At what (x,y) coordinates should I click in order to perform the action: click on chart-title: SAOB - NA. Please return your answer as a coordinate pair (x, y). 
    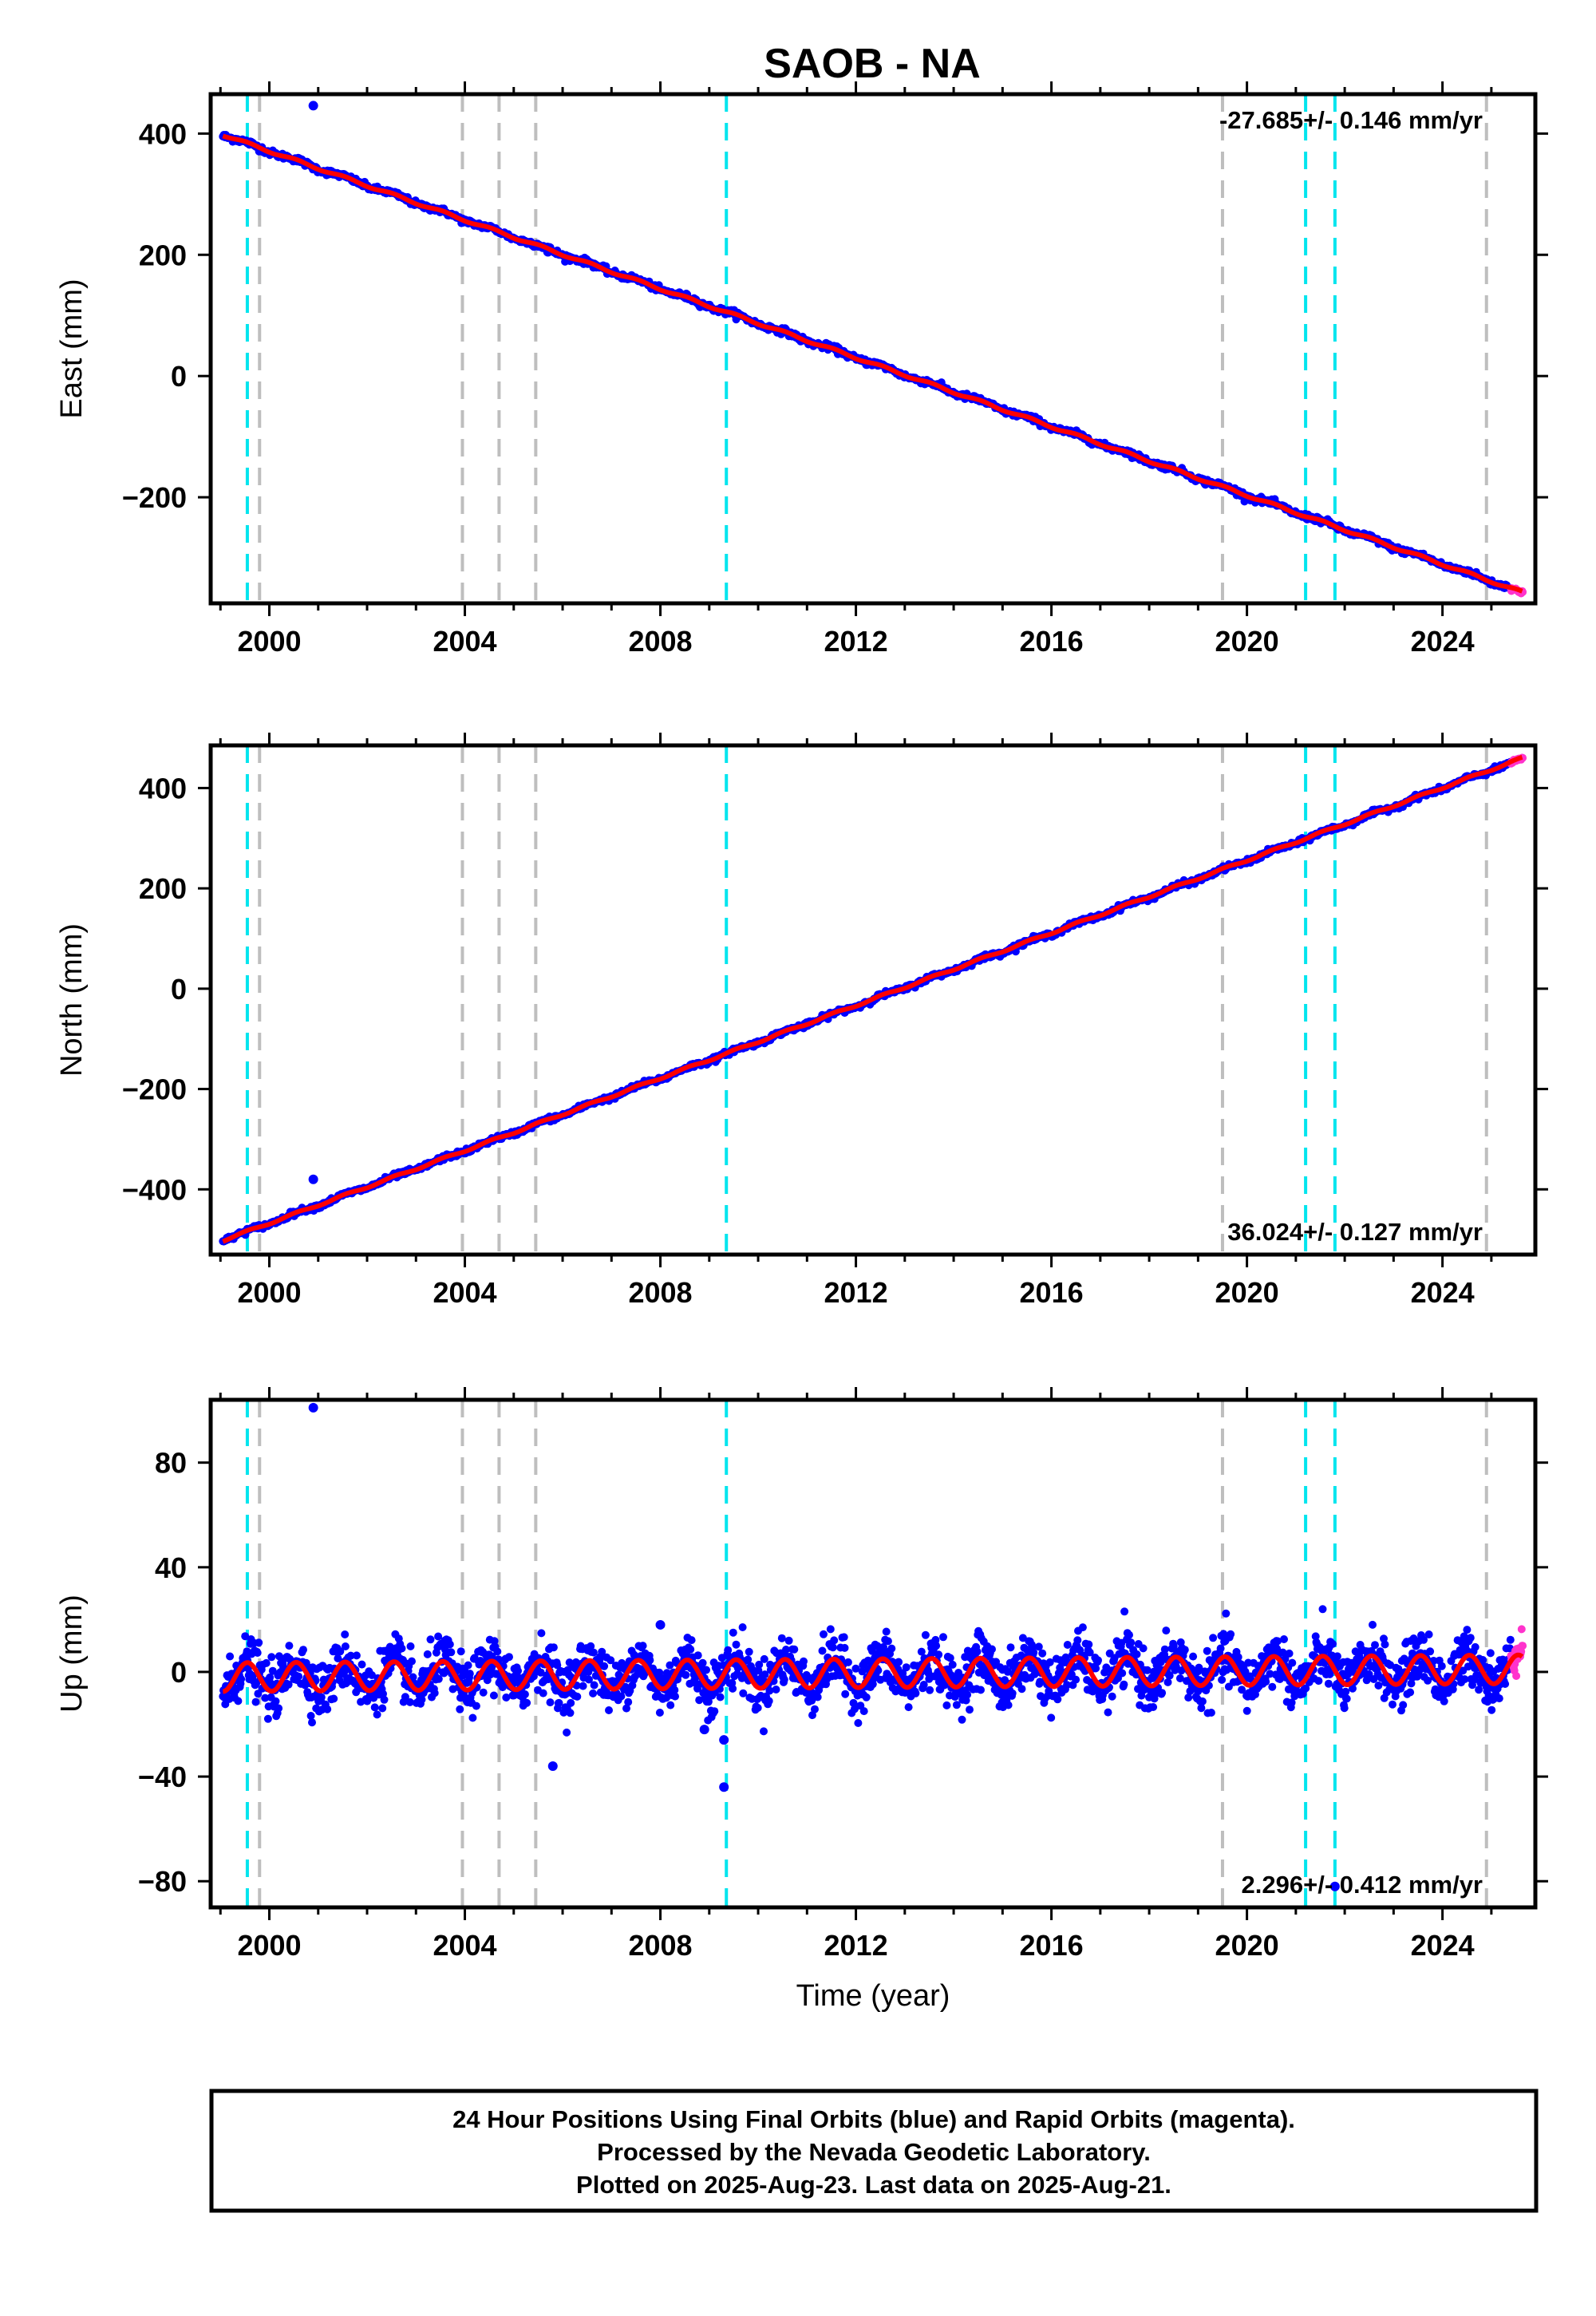
    Looking at the image, I should click on (873, 64).